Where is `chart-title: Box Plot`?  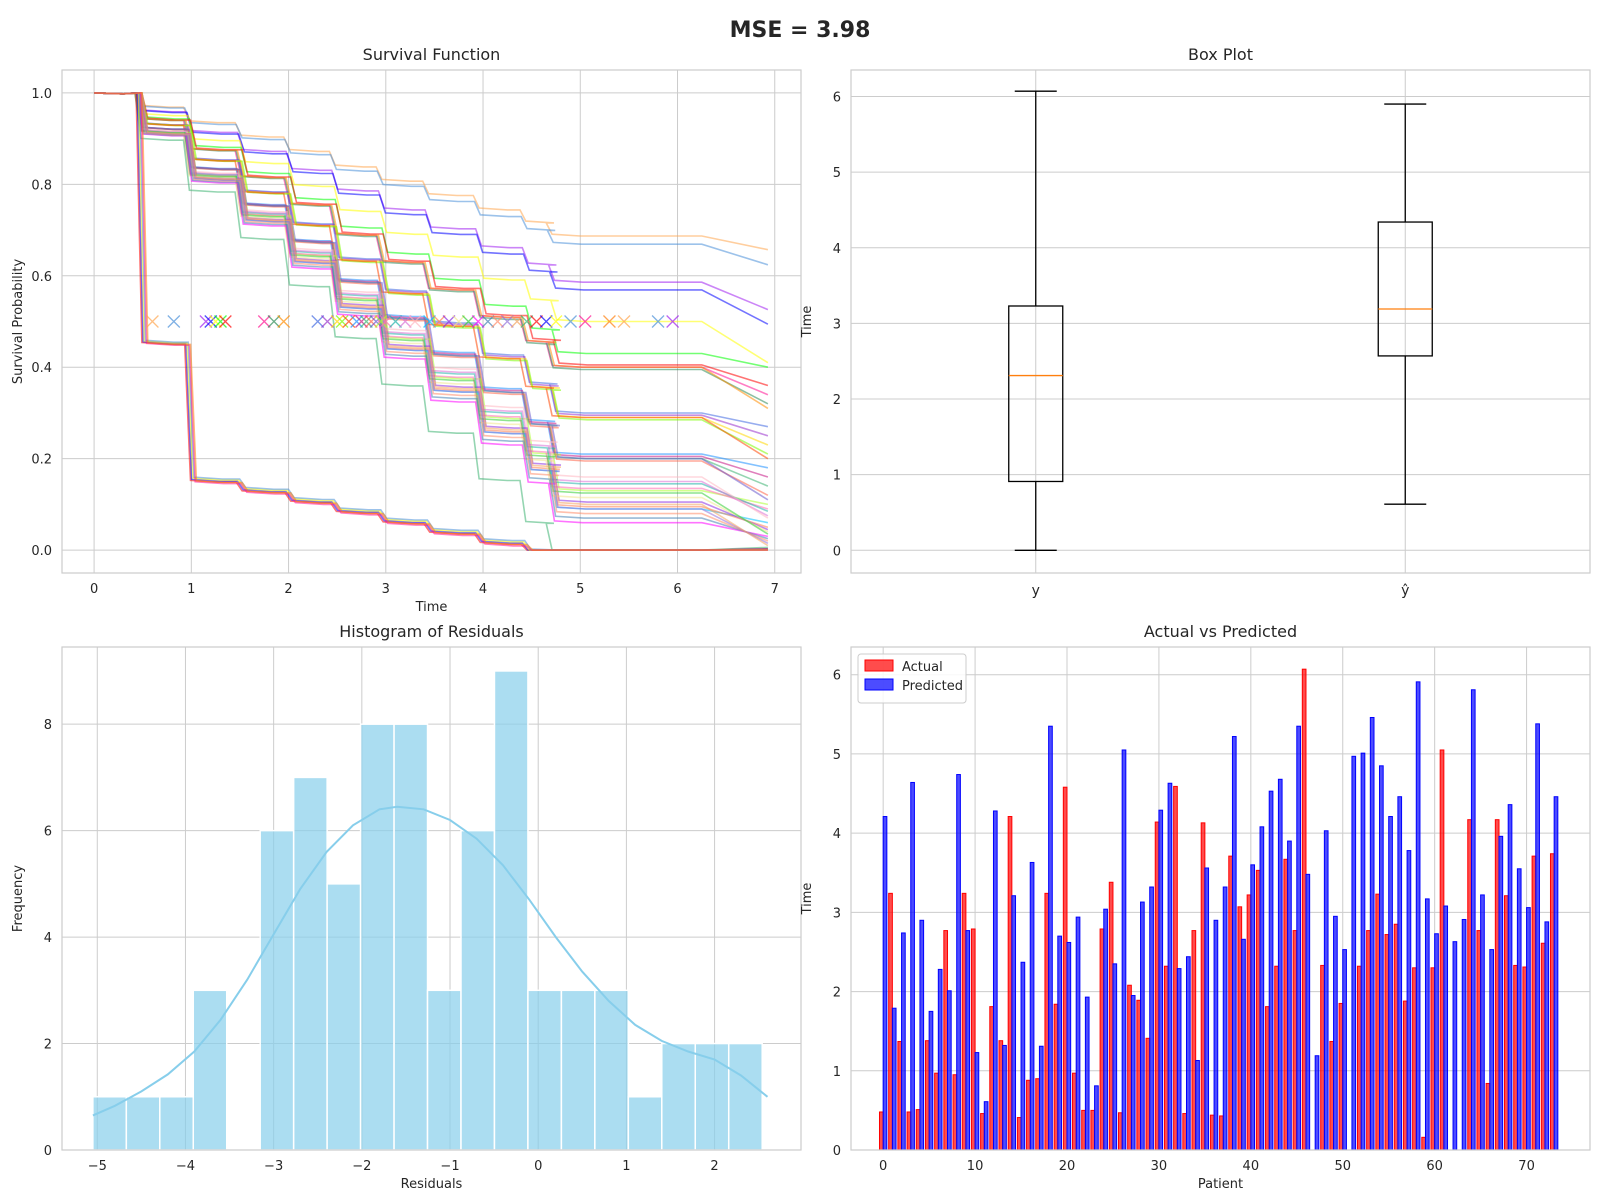 chart-title: Box Plot is located at coordinates (1220, 54).